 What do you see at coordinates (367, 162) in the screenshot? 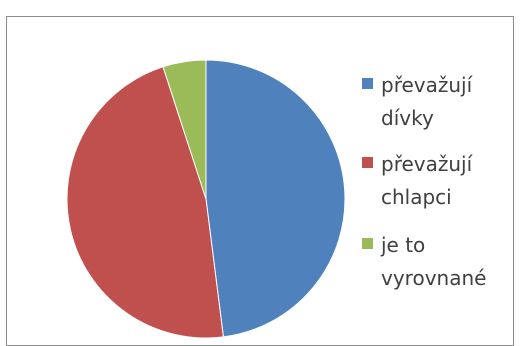
I see `legend-swatch-chlapci` at bounding box center [367, 162].